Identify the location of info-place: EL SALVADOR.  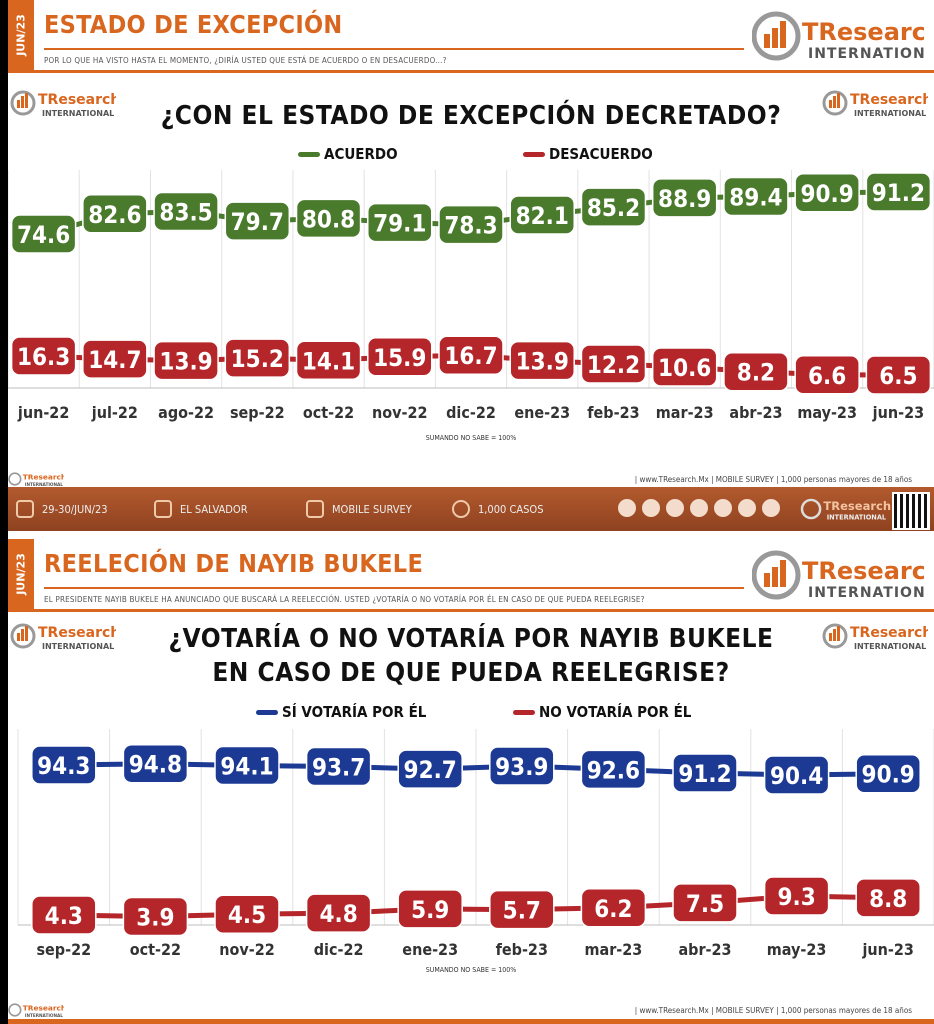
(201, 509).